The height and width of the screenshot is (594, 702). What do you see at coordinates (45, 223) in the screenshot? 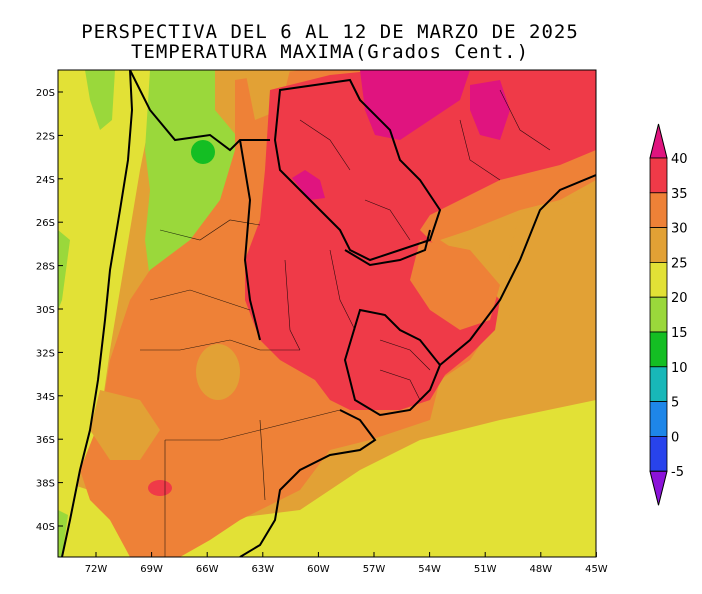
I see `latitude-tick-label: 26S` at bounding box center [45, 223].